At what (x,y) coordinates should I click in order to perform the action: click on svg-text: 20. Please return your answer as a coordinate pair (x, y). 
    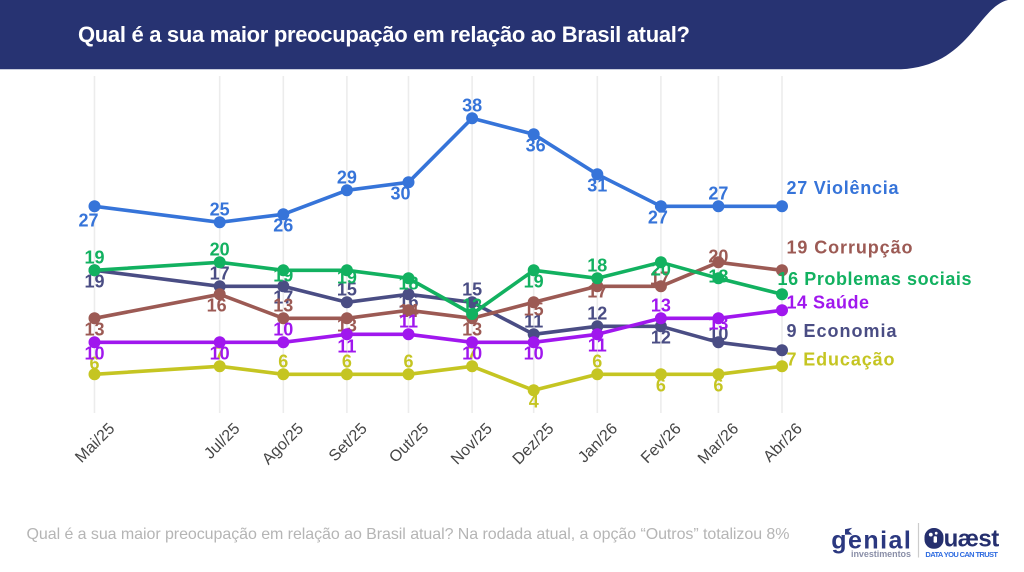
    Looking at the image, I should click on (220, 249).